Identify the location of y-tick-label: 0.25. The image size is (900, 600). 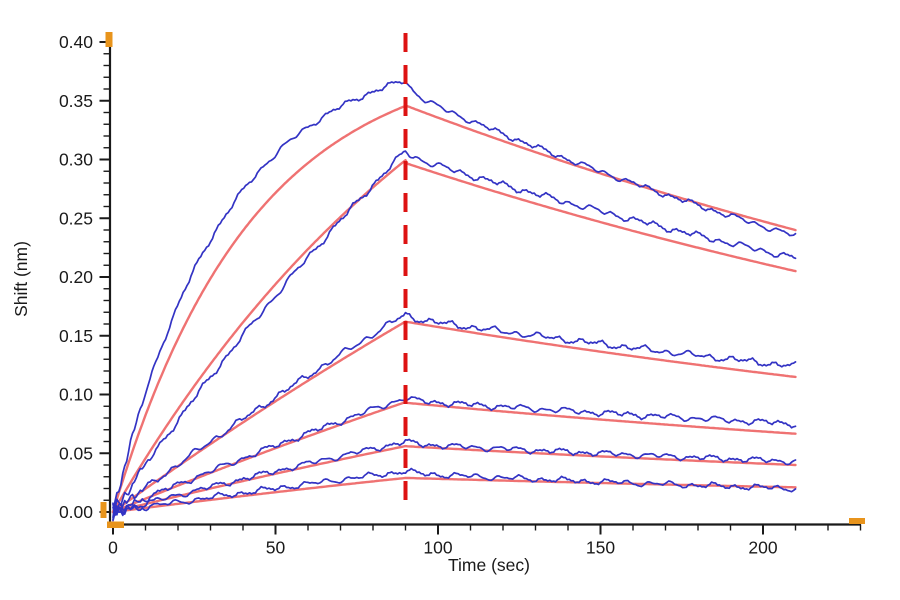
(76, 218).